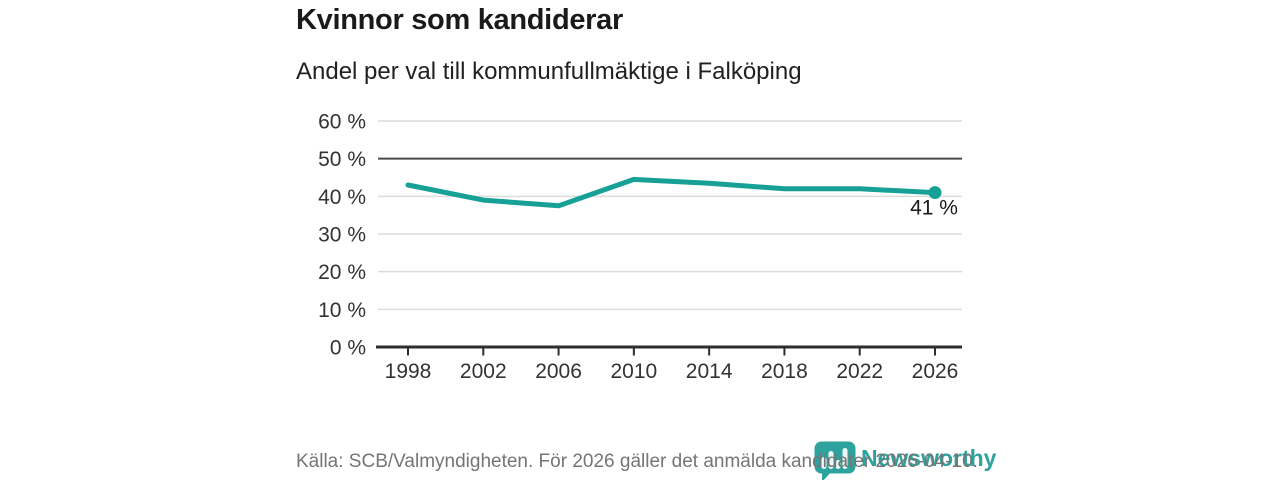 Image resolution: width=1280 pixels, height=480 pixels. I want to click on x-axis-tick-label: 2022, so click(859, 371).